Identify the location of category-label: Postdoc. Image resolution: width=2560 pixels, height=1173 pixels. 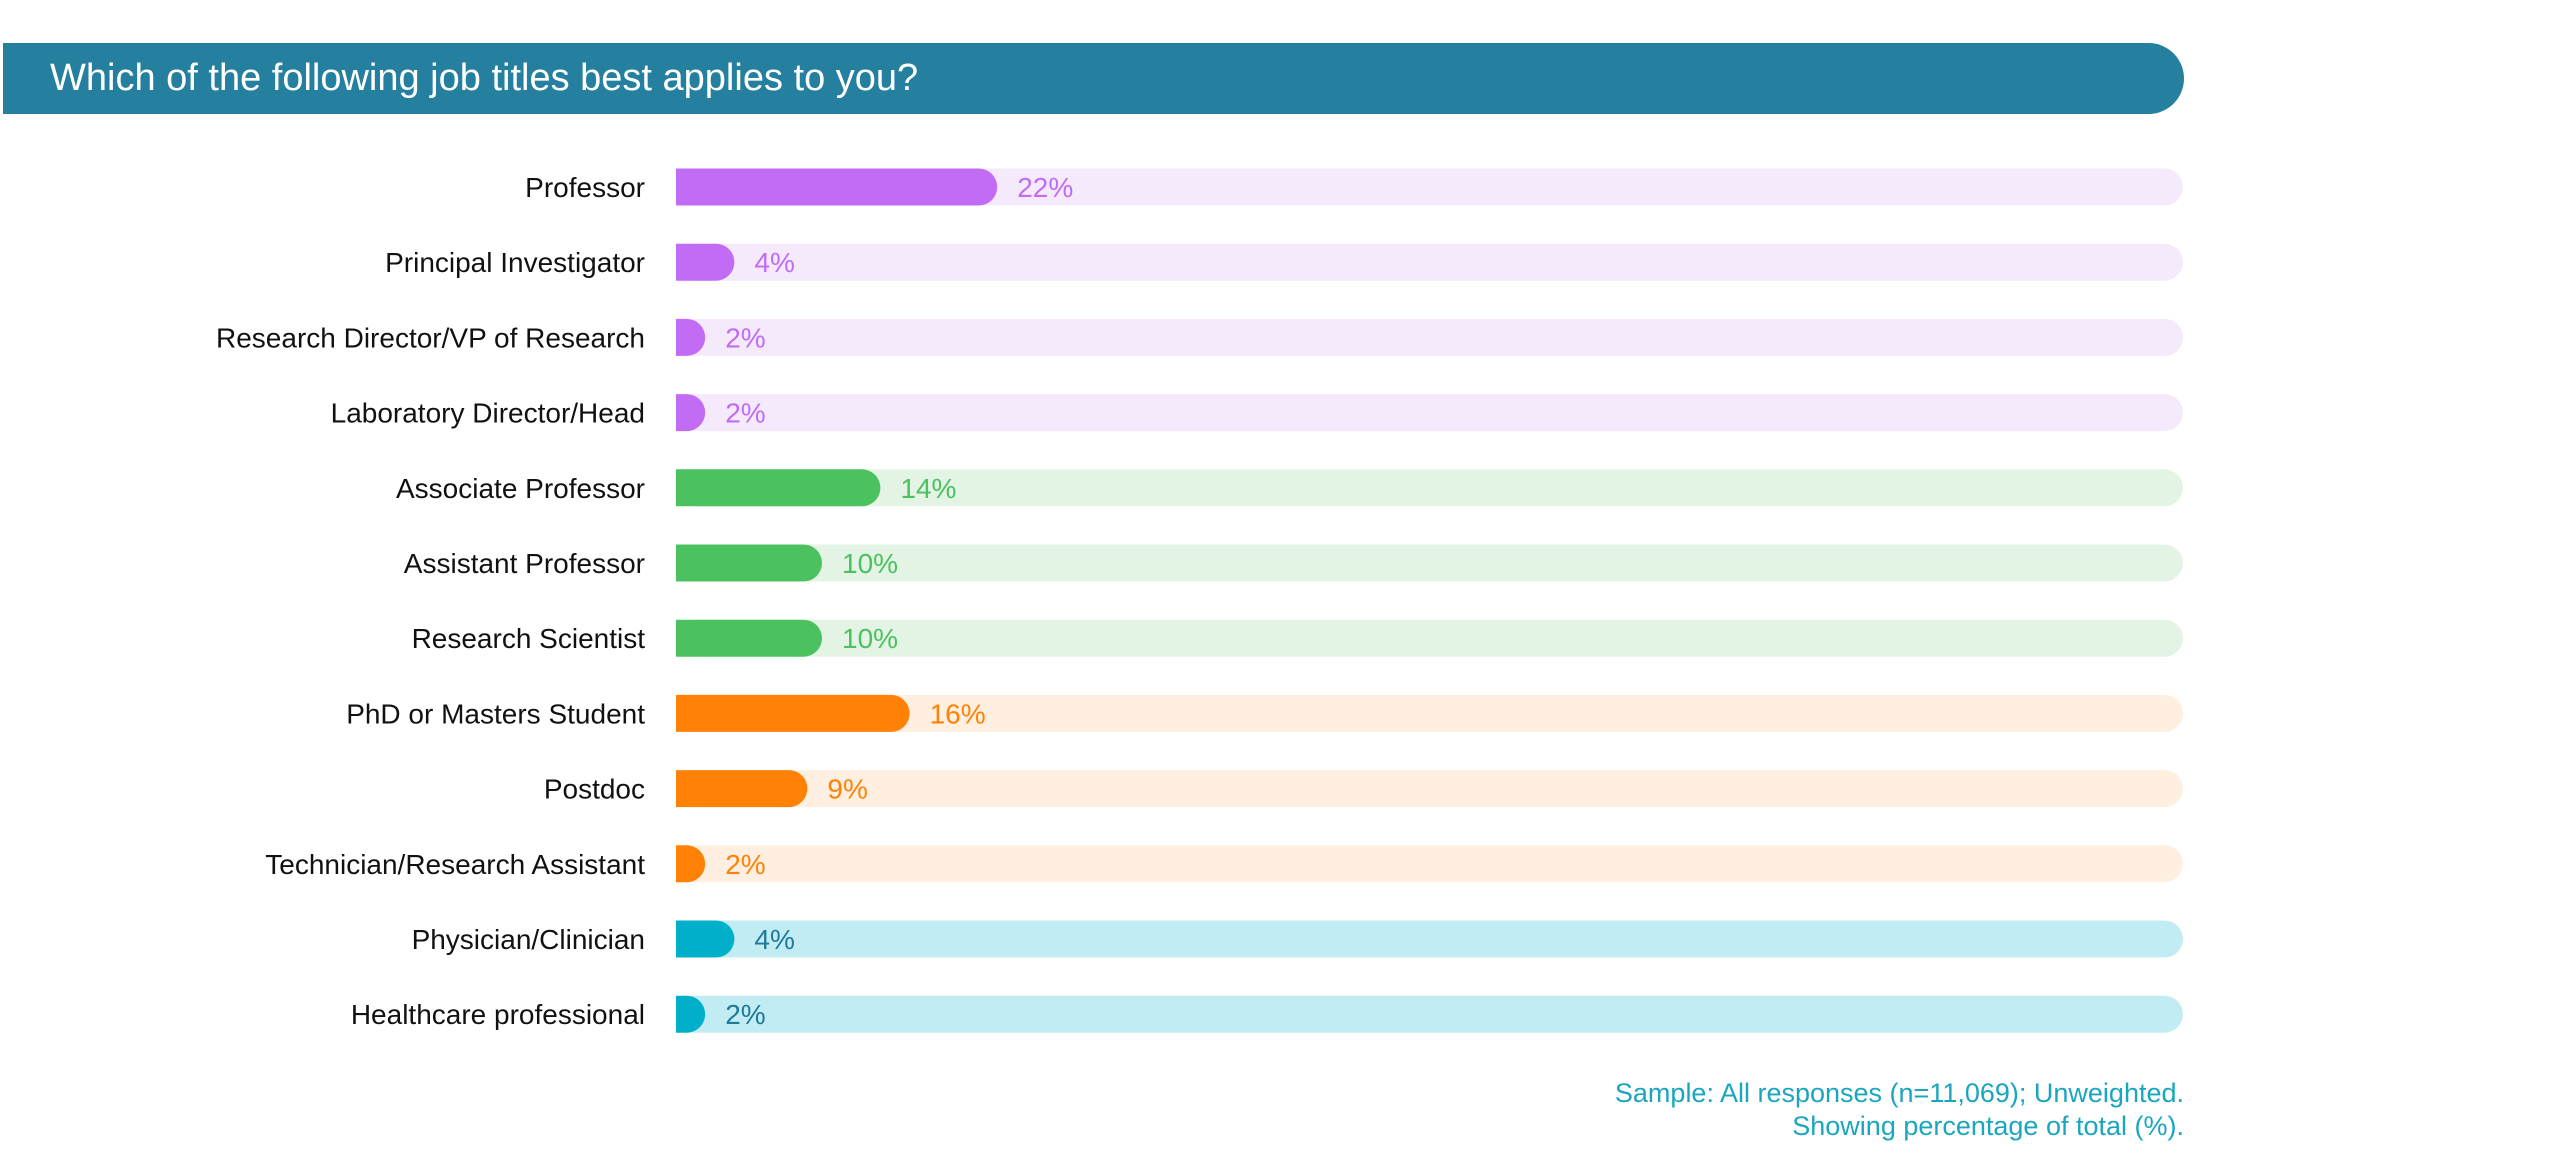
(594, 789).